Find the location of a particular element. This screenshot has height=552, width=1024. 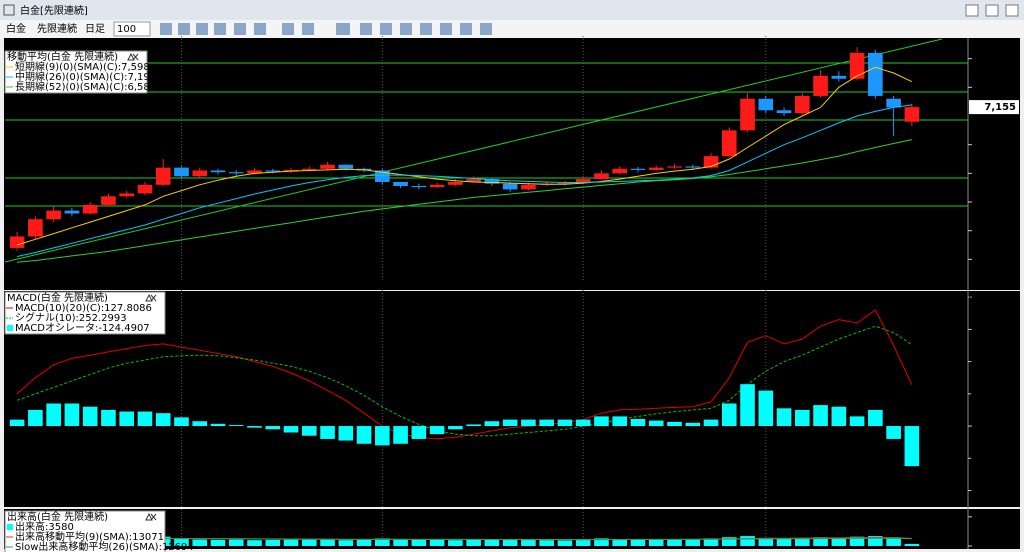

y-tick-label: 5,500 is located at coordinates (1001, 202).